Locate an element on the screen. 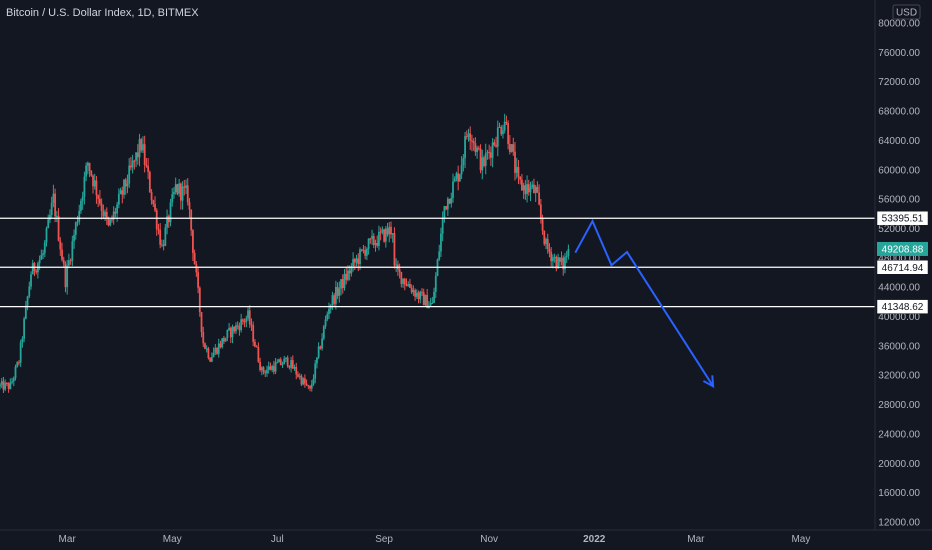 The image size is (932, 550). projection-path is located at coordinates (644, 303).